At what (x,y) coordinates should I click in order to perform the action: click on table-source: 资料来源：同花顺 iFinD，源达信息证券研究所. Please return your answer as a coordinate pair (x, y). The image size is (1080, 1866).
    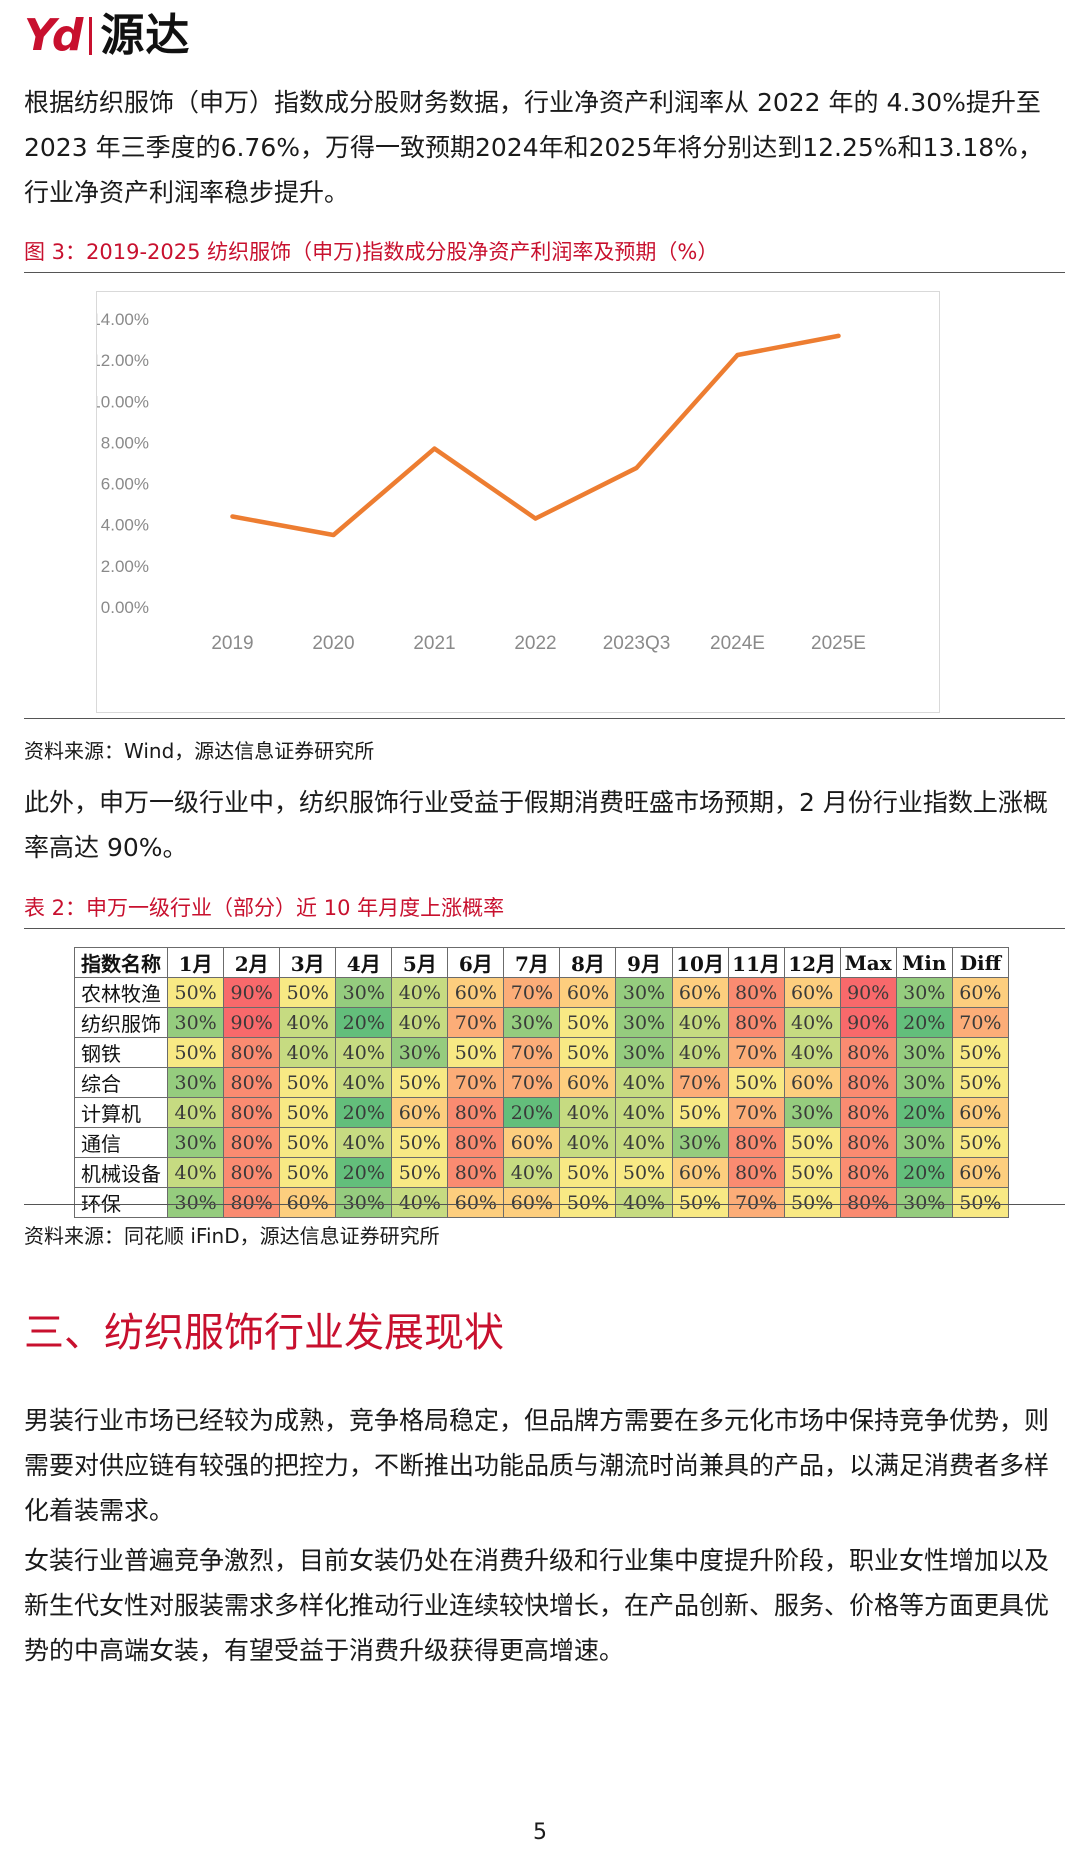
    Looking at the image, I should click on (232, 1236).